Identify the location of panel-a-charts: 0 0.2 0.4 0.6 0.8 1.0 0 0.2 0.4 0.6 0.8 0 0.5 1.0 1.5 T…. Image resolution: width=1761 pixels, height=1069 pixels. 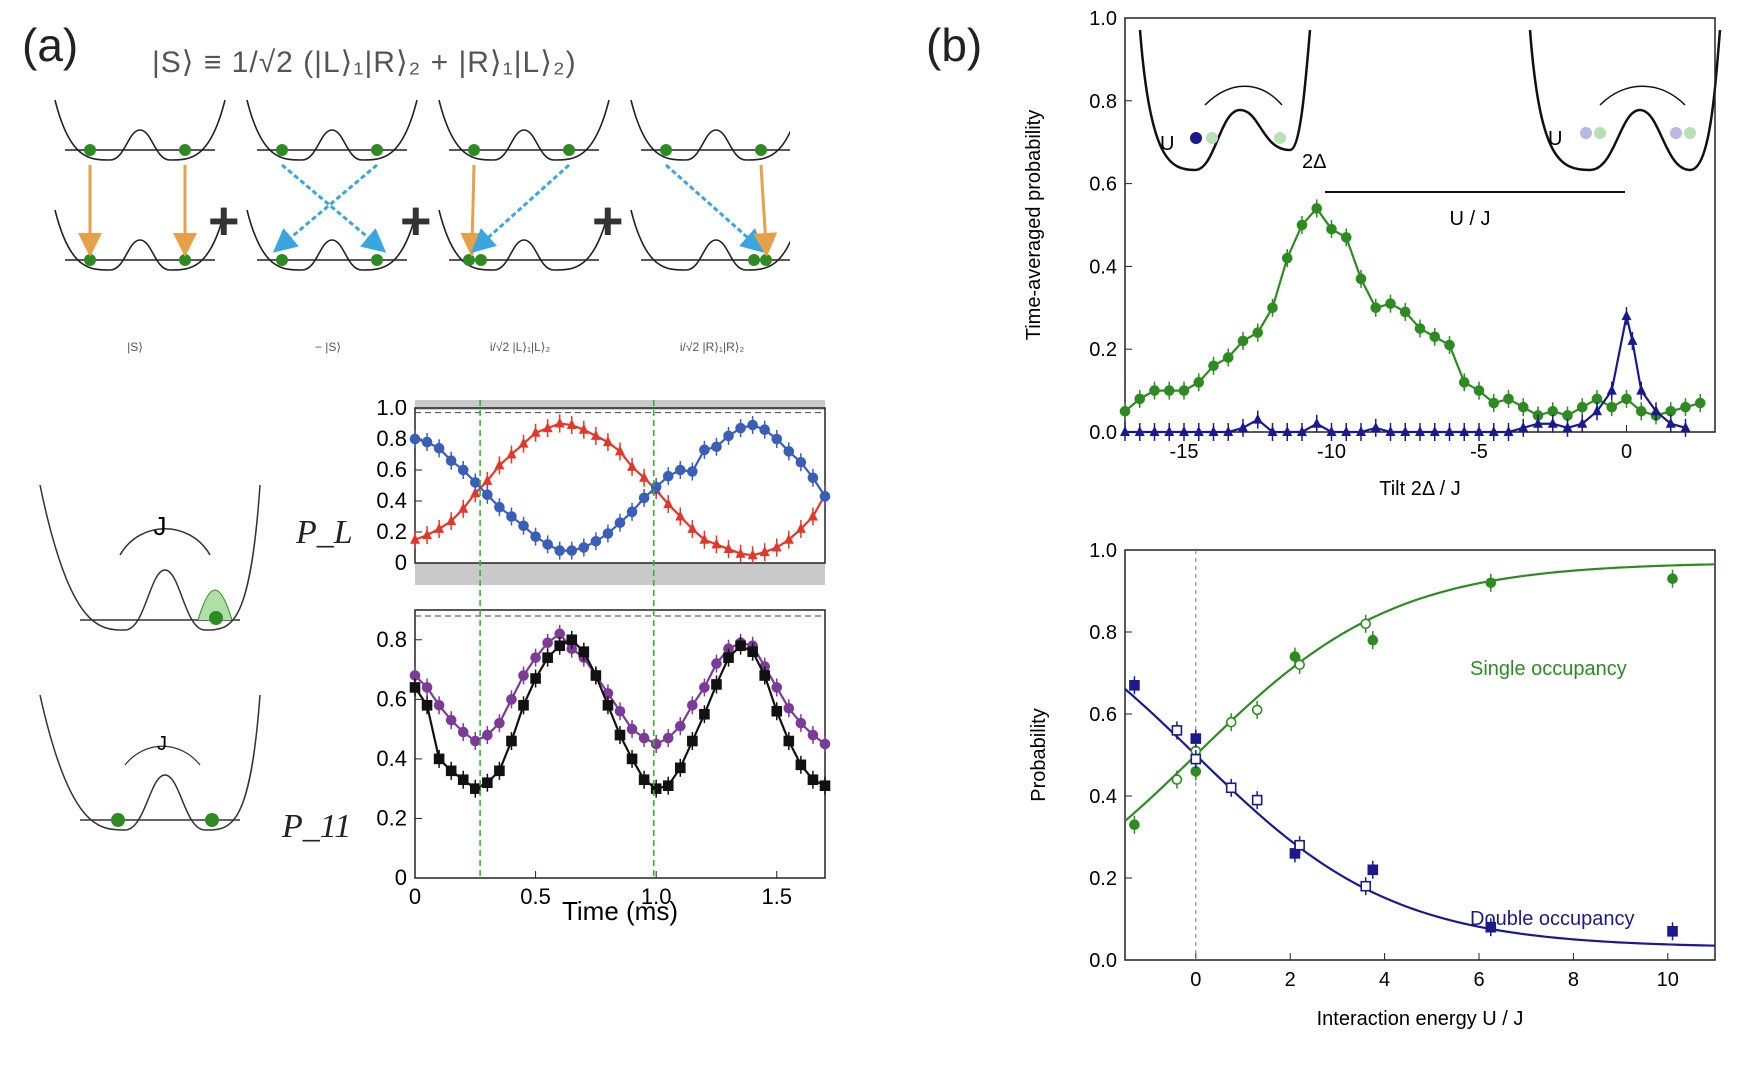
(603, 663).